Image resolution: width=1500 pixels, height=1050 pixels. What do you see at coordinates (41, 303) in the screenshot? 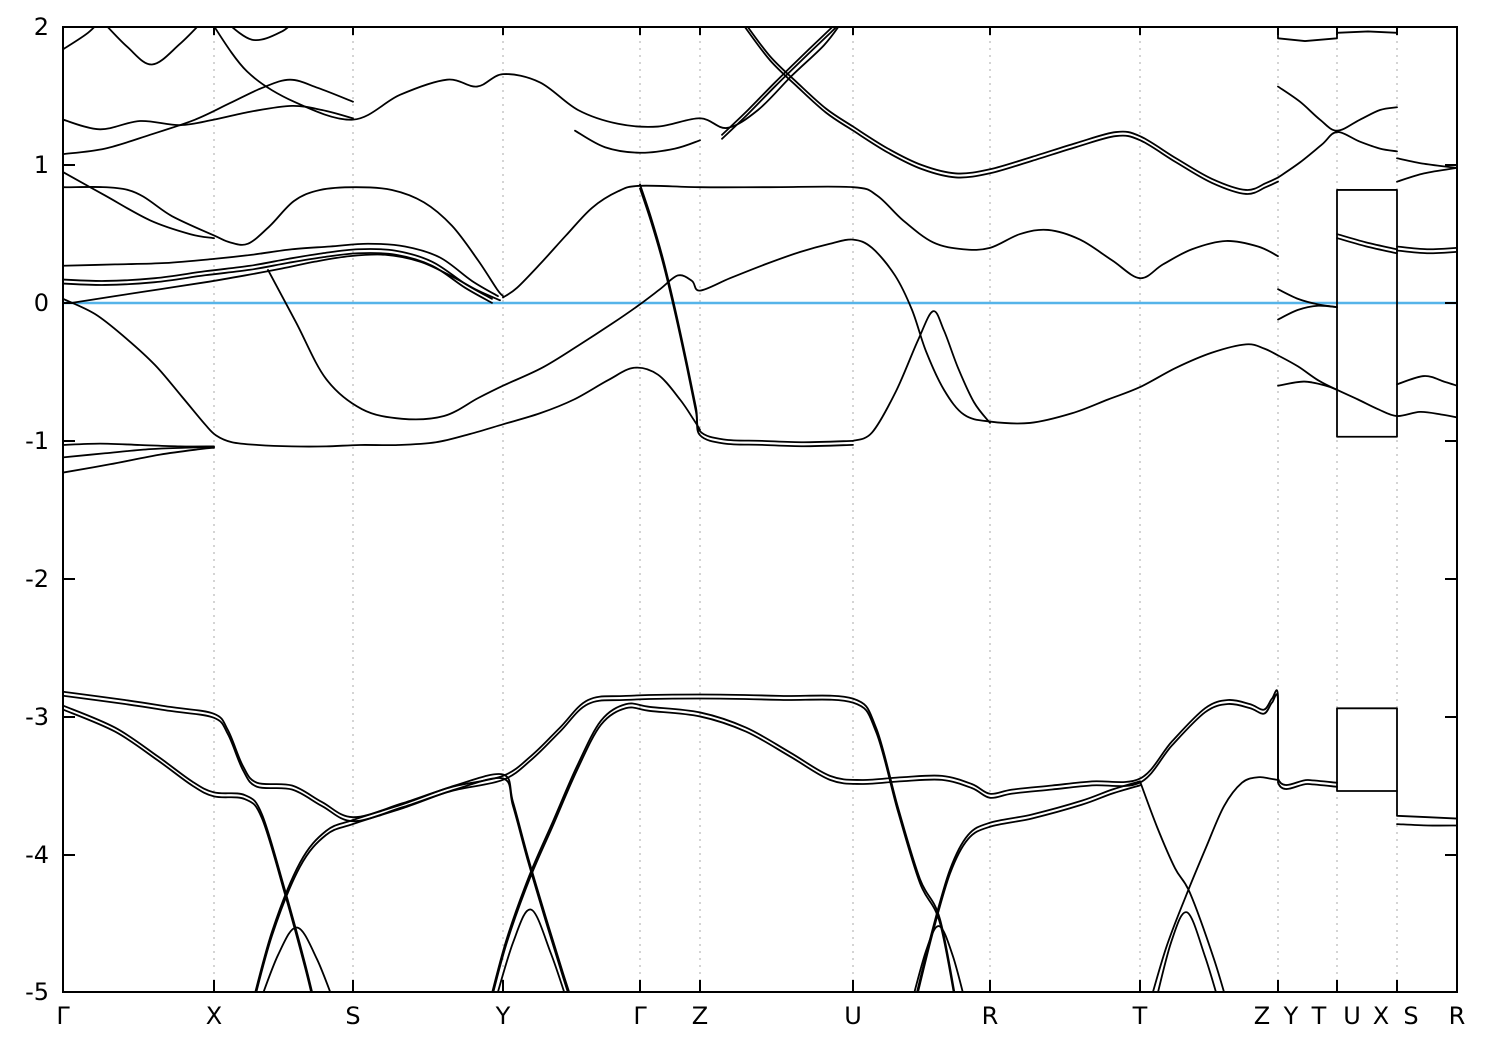
I see `y-tick-label: 0` at bounding box center [41, 303].